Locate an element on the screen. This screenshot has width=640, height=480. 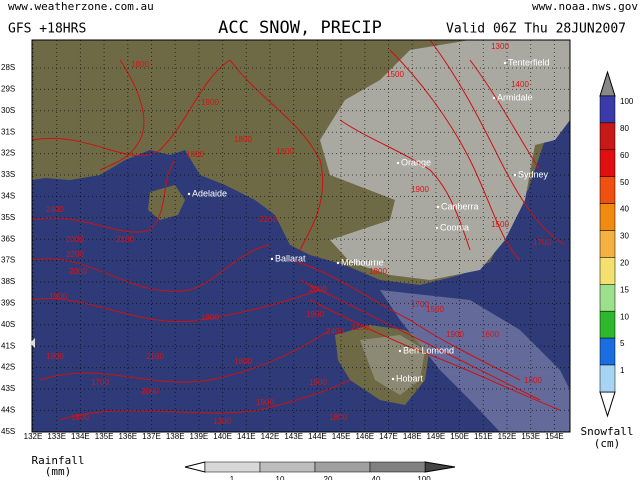
lon-label: 140E is located at coordinates (222, 436).